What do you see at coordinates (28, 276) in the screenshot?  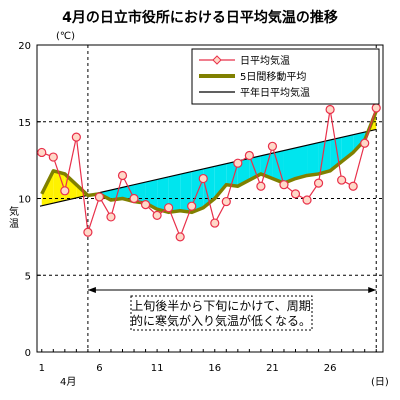 I see `y-tick-label: 5` at bounding box center [28, 276].